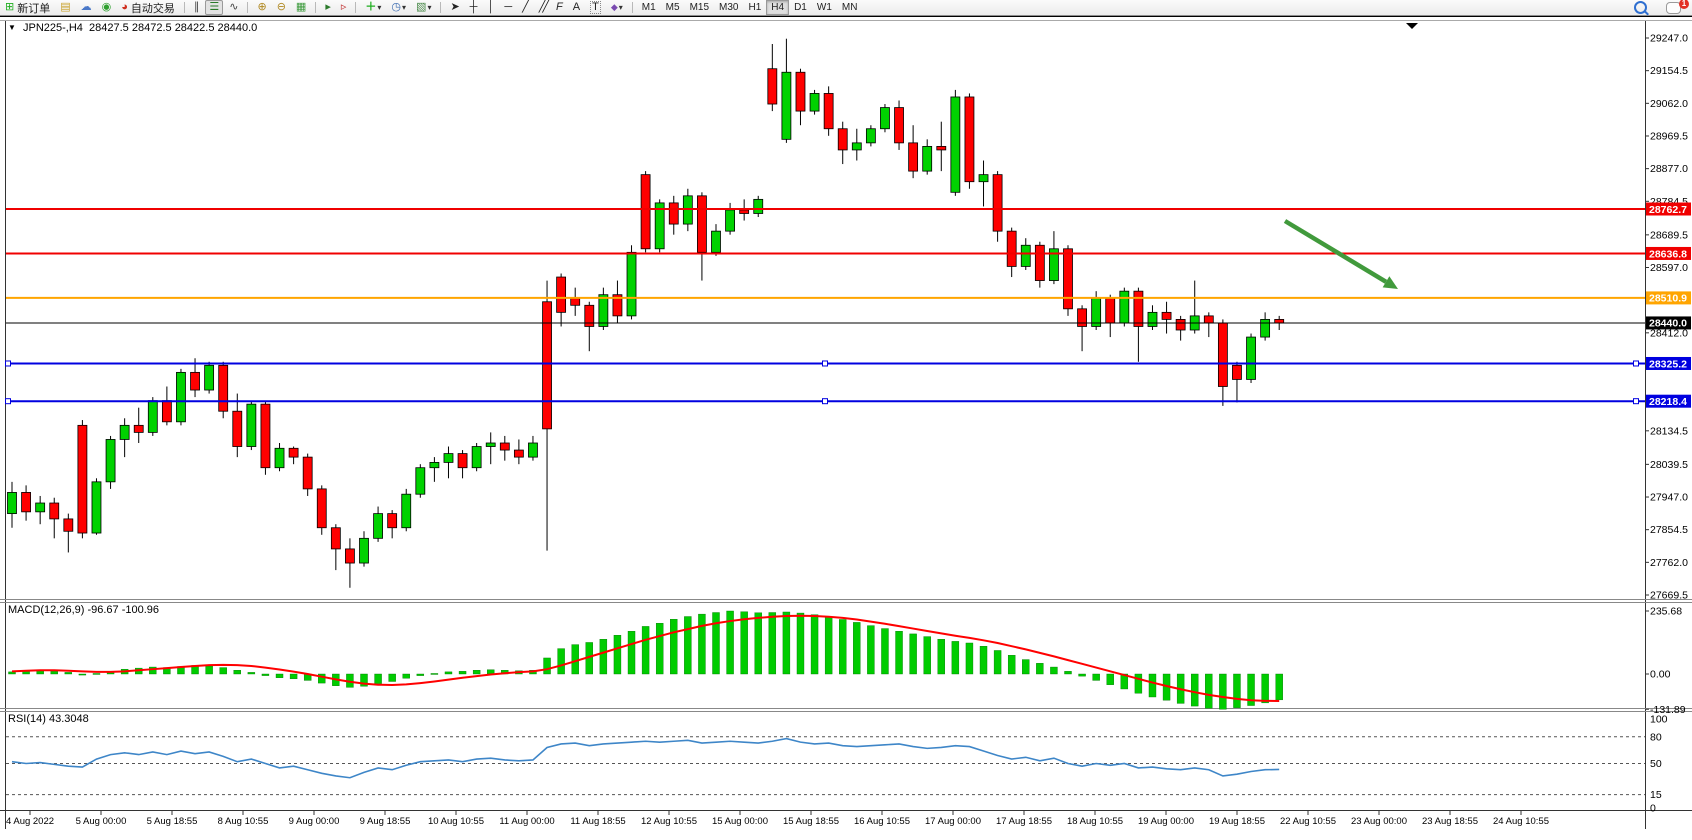 The image size is (1692, 840). Describe the element at coordinates (301, 7) in the screenshot. I see `tile-windows-button: ▦` at that location.